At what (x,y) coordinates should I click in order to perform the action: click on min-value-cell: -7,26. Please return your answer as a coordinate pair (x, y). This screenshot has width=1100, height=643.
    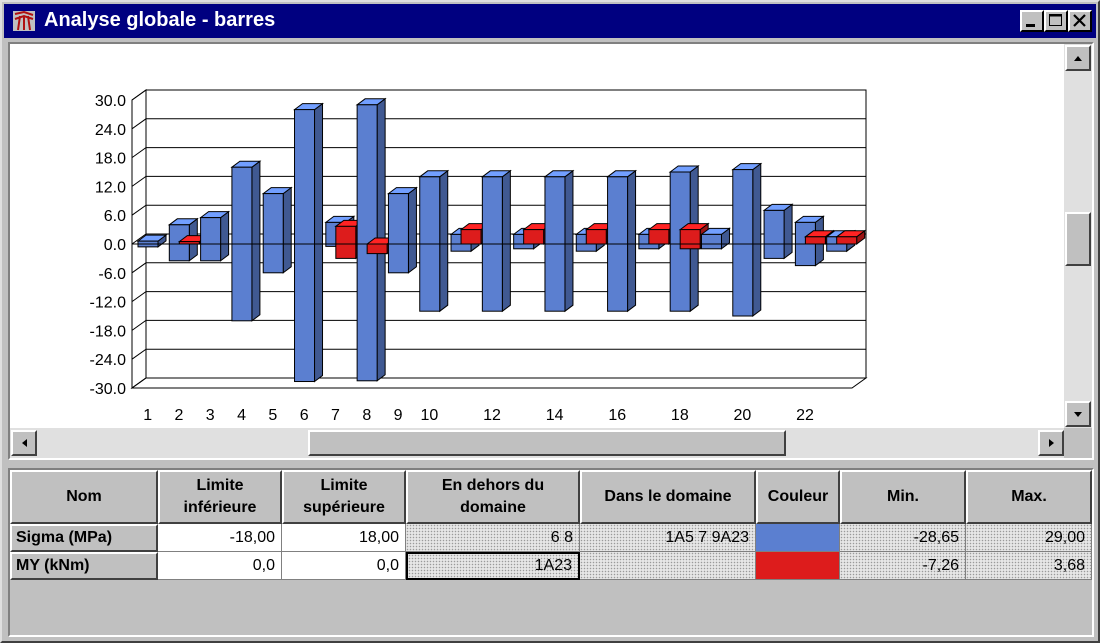
    Looking at the image, I should click on (903, 566).